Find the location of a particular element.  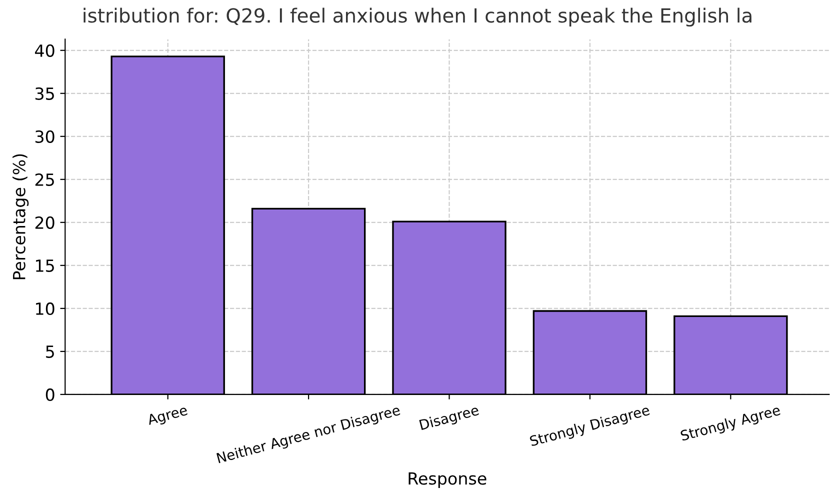

y-tick-label: 15 is located at coordinates (45, 266).